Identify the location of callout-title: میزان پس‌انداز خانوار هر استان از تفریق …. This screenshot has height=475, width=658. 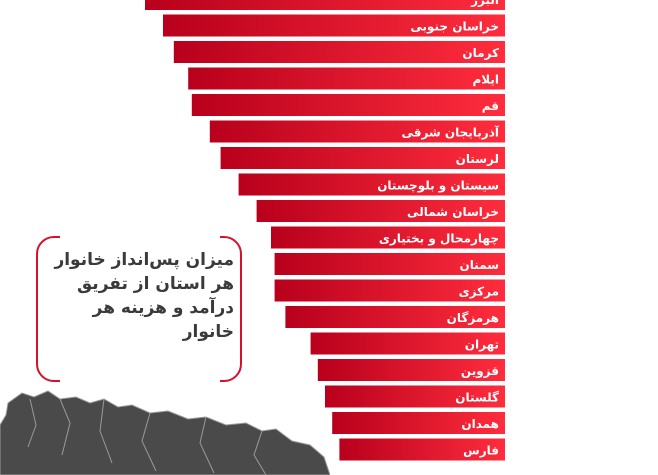
(144, 296).